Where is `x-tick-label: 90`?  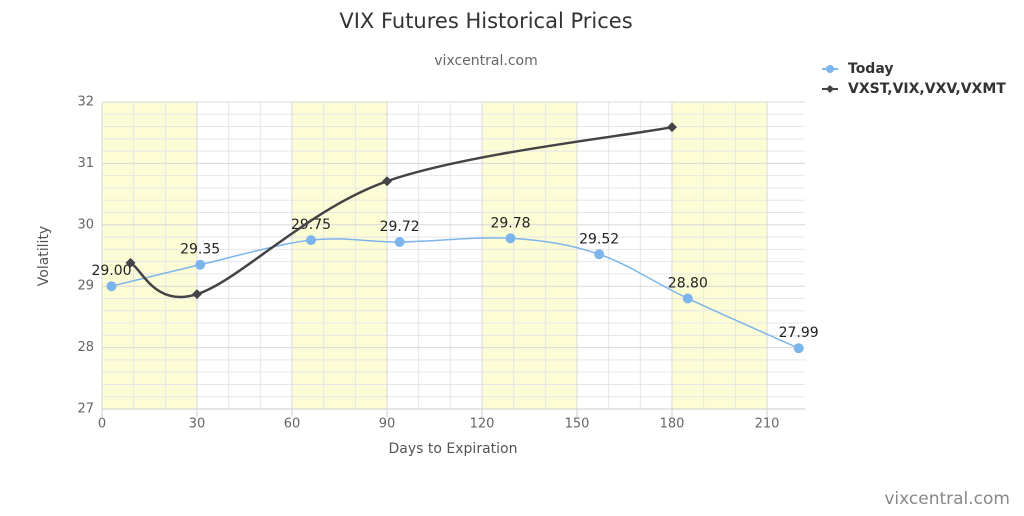
x-tick-label: 90 is located at coordinates (387, 424).